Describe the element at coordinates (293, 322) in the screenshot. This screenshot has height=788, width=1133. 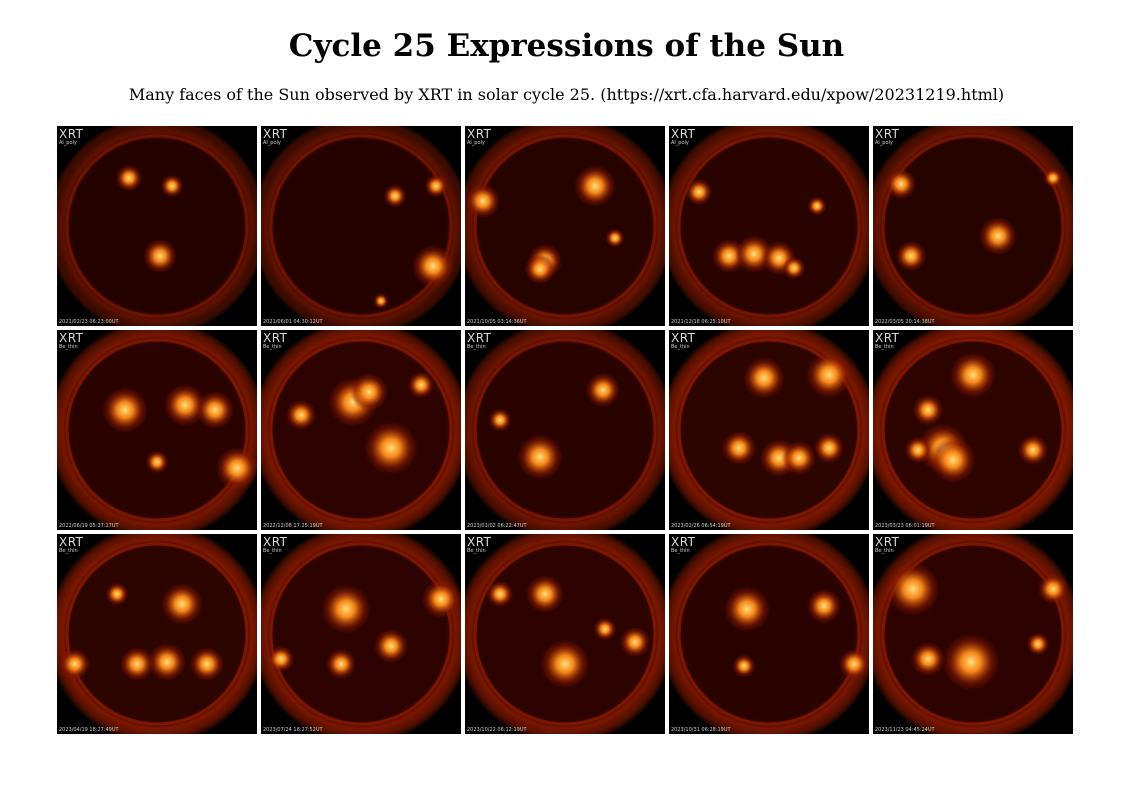
I see `timestamp-label: 2021/06/01 04:30:12UT` at that location.